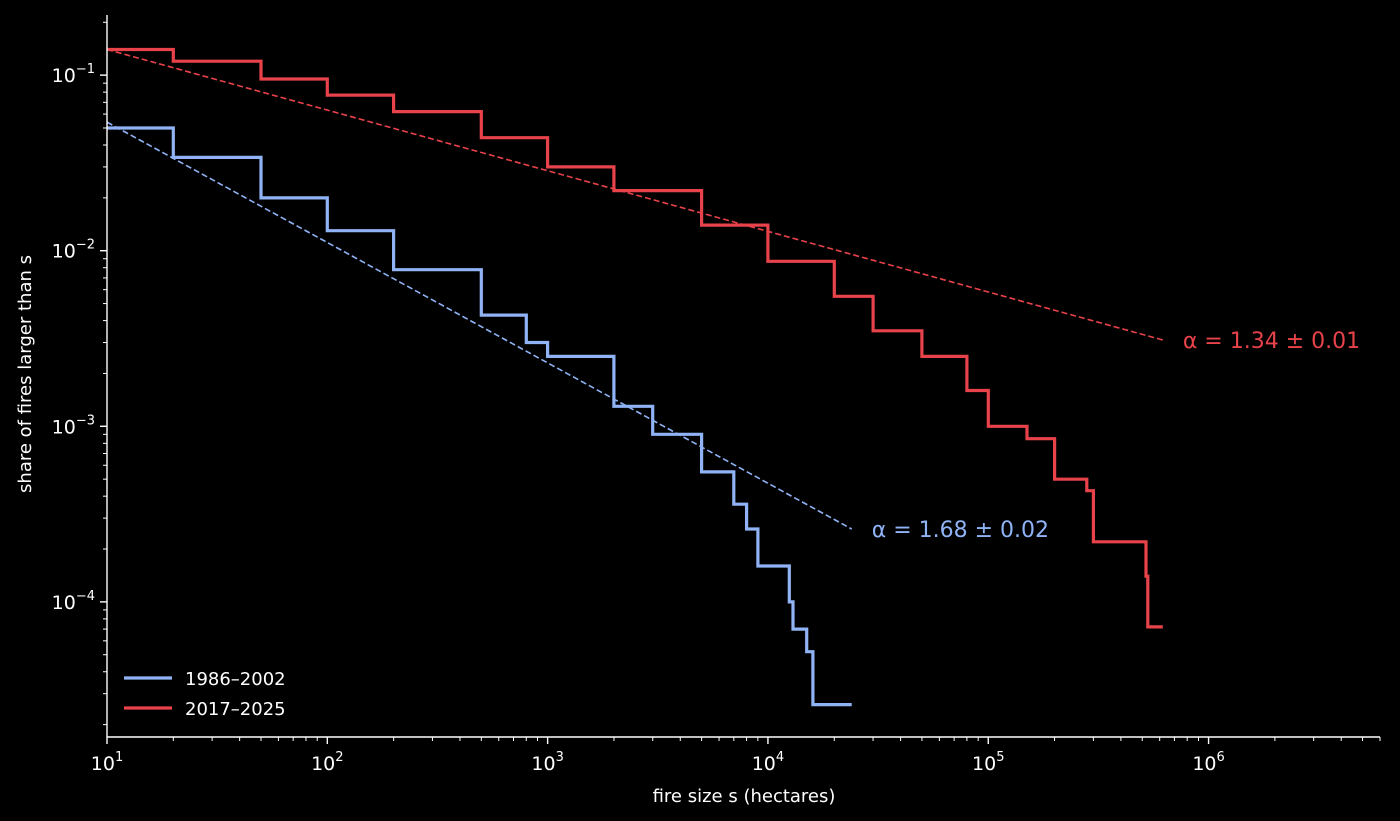  What do you see at coordinates (73, 250) in the screenshot?
I see `y-tick-label: 10⁻²` at bounding box center [73, 250].